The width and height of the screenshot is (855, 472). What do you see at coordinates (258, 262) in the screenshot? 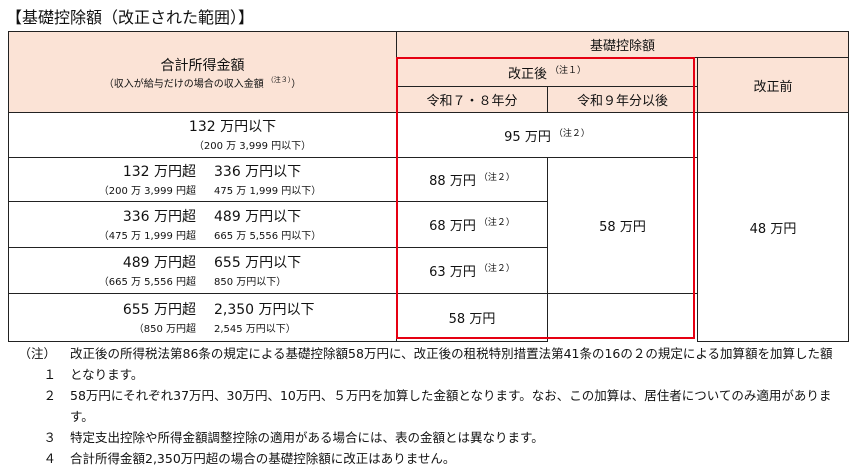
I see `range-to: 655 万円以下` at bounding box center [258, 262].